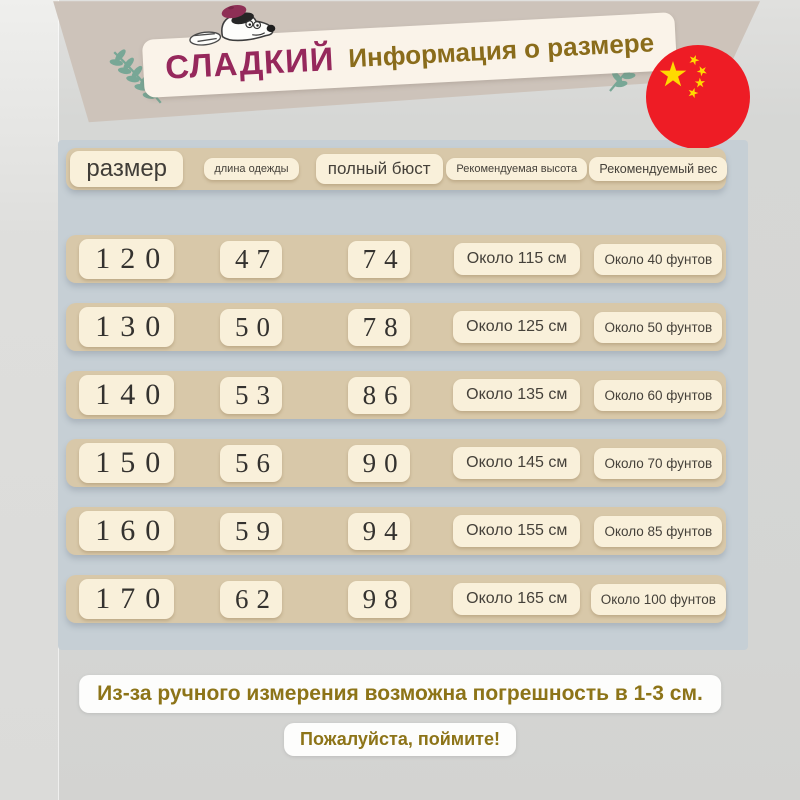  What do you see at coordinates (251, 599) in the screenshot?
I see `table-cell: 62` at bounding box center [251, 599].